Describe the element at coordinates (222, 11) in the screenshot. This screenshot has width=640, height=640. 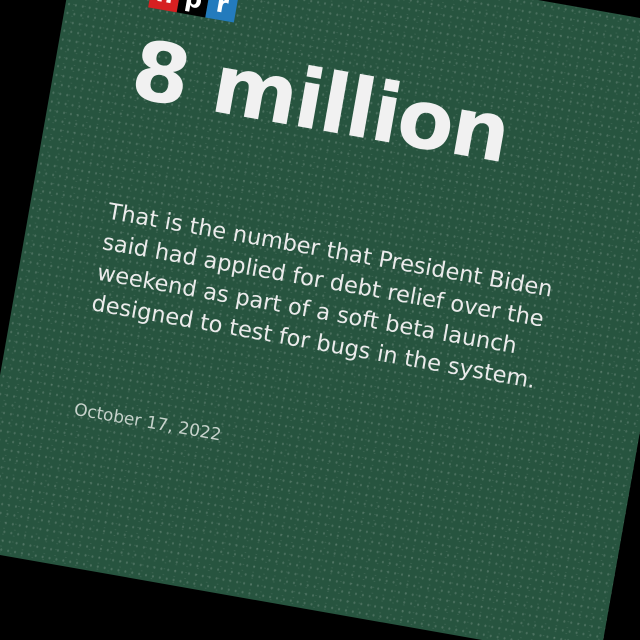
I see `npr-logo-r: r` at that location.